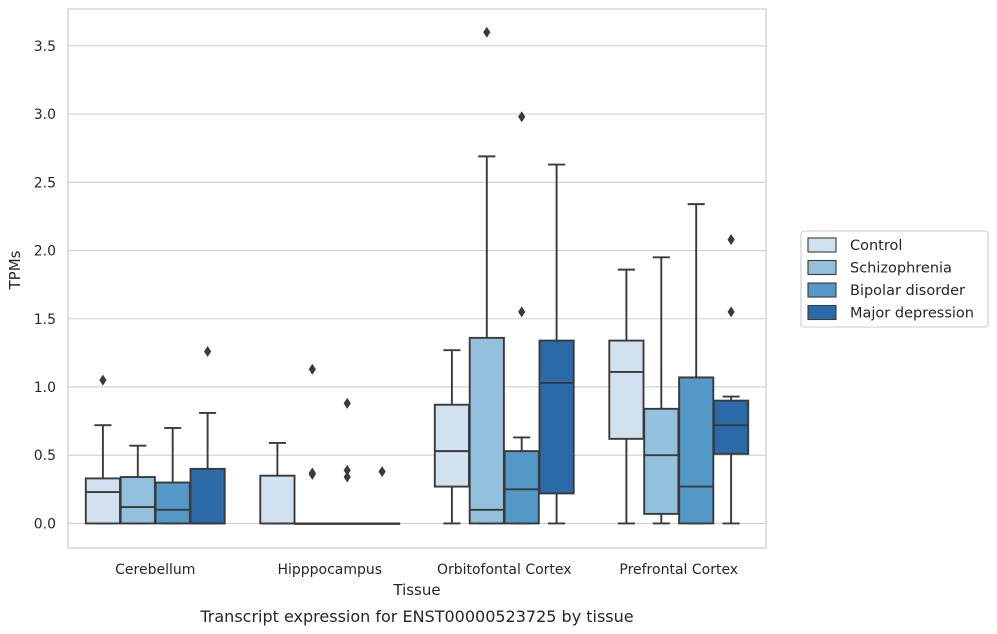 The image size is (997, 634). What do you see at coordinates (876, 246) in the screenshot?
I see `legend-label: Control` at bounding box center [876, 246].